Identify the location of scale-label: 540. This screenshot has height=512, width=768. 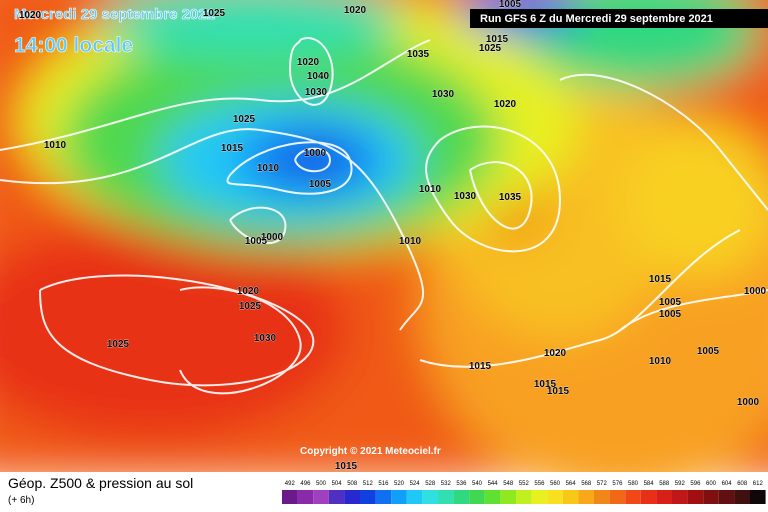
(477, 484).